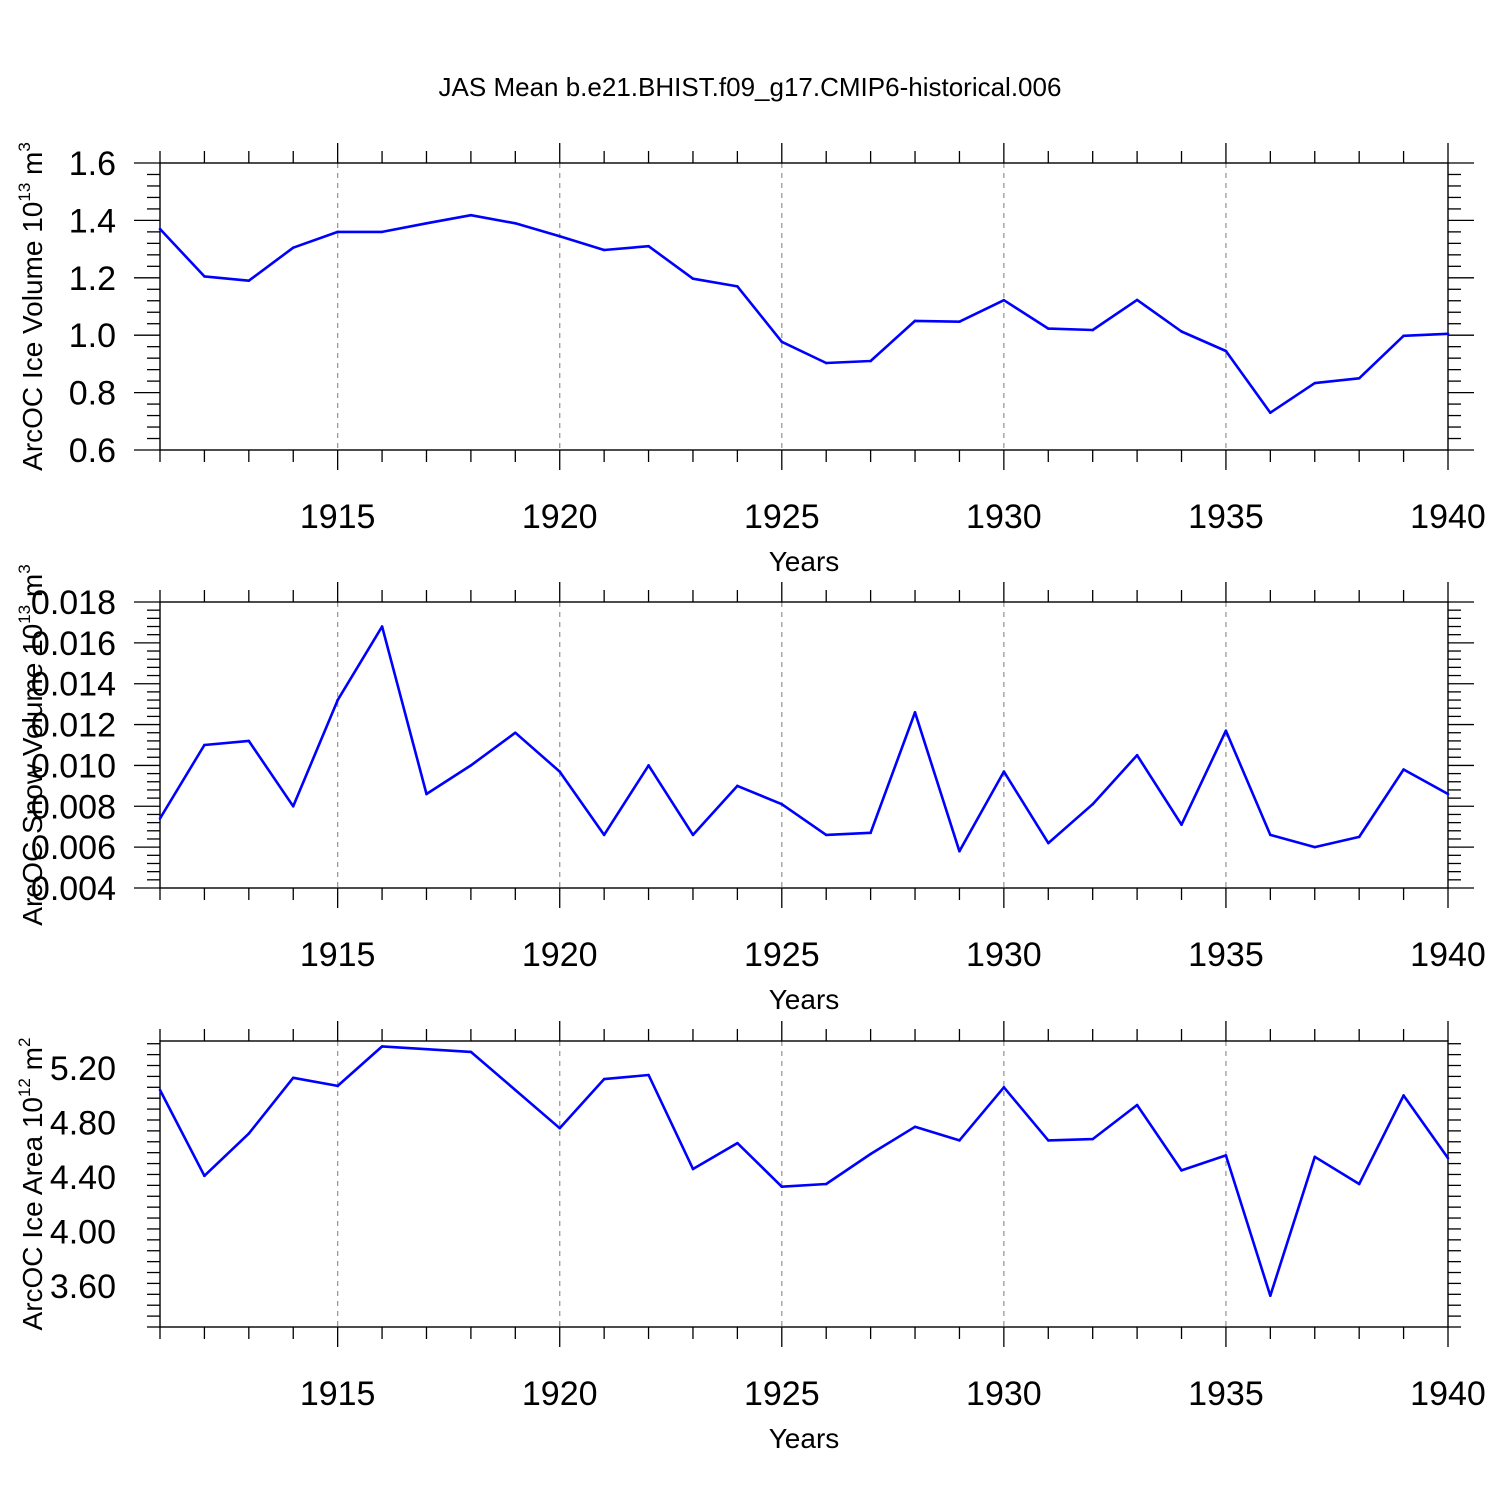 The width and height of the screenshot is (1500, 1505). What do you see at coordinates (32, 1213) in the screenshot?
I see `y-axis-title-ylabel-main: ArcOC Ice Area 10` at bounding box center [32, 1213].